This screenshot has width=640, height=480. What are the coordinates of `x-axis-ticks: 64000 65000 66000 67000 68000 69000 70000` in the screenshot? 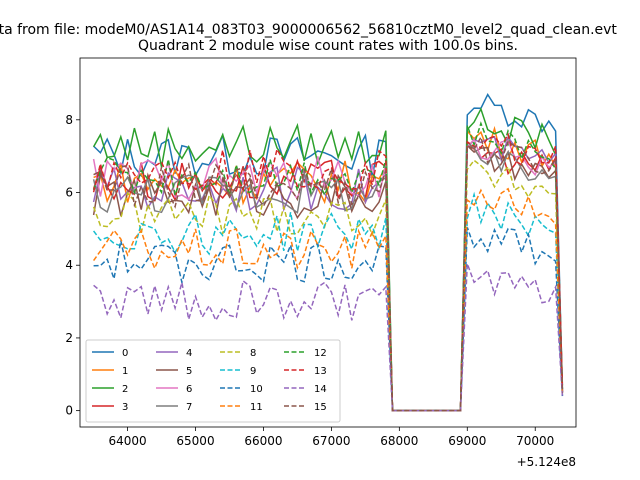 It's located at (331, 437).